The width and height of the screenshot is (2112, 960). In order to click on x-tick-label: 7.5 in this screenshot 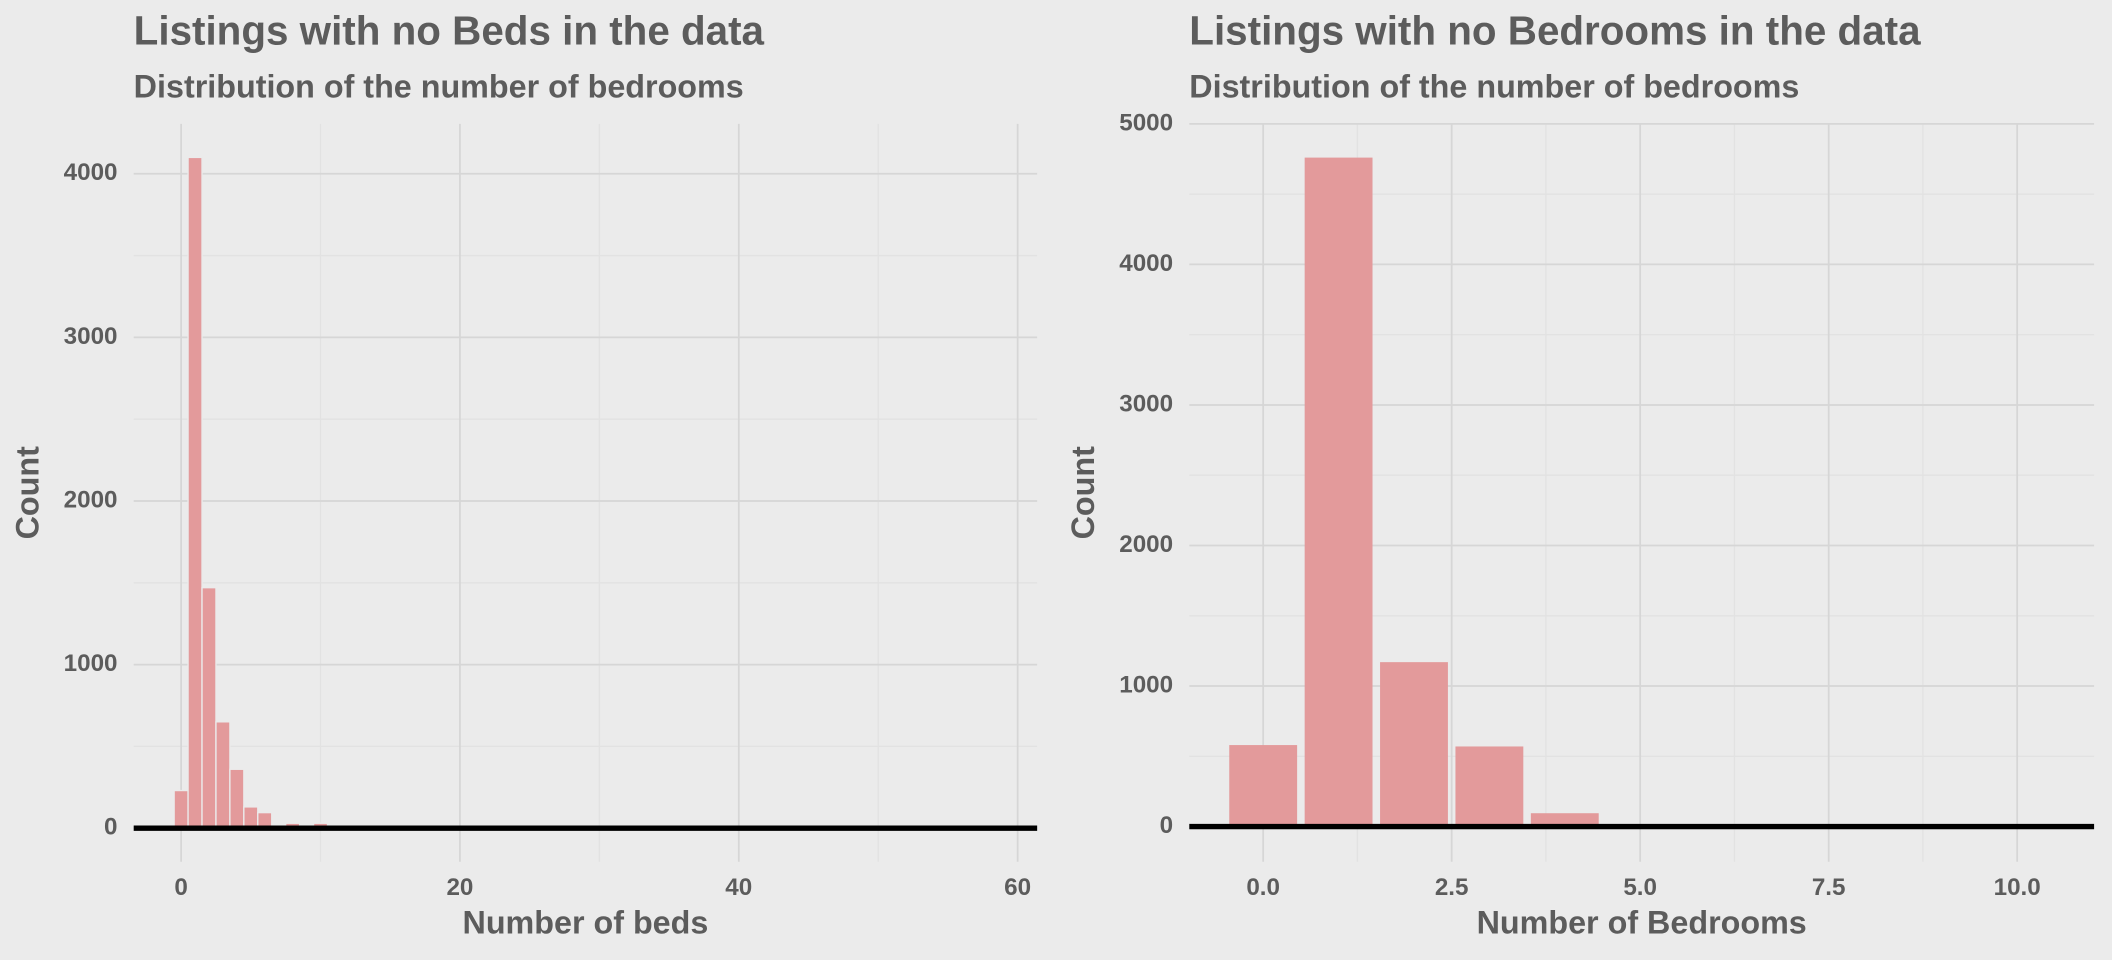, I will do `click(1829, 887)`.